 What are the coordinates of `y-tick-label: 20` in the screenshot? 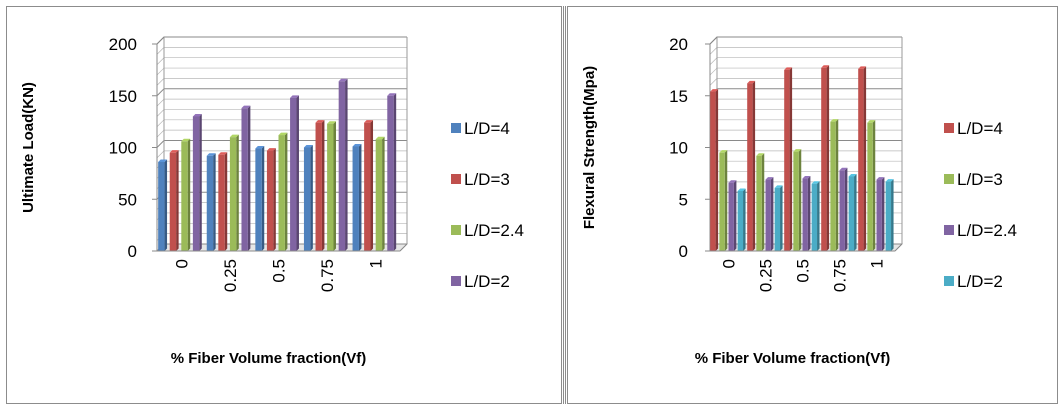 It's located at (678, 44).